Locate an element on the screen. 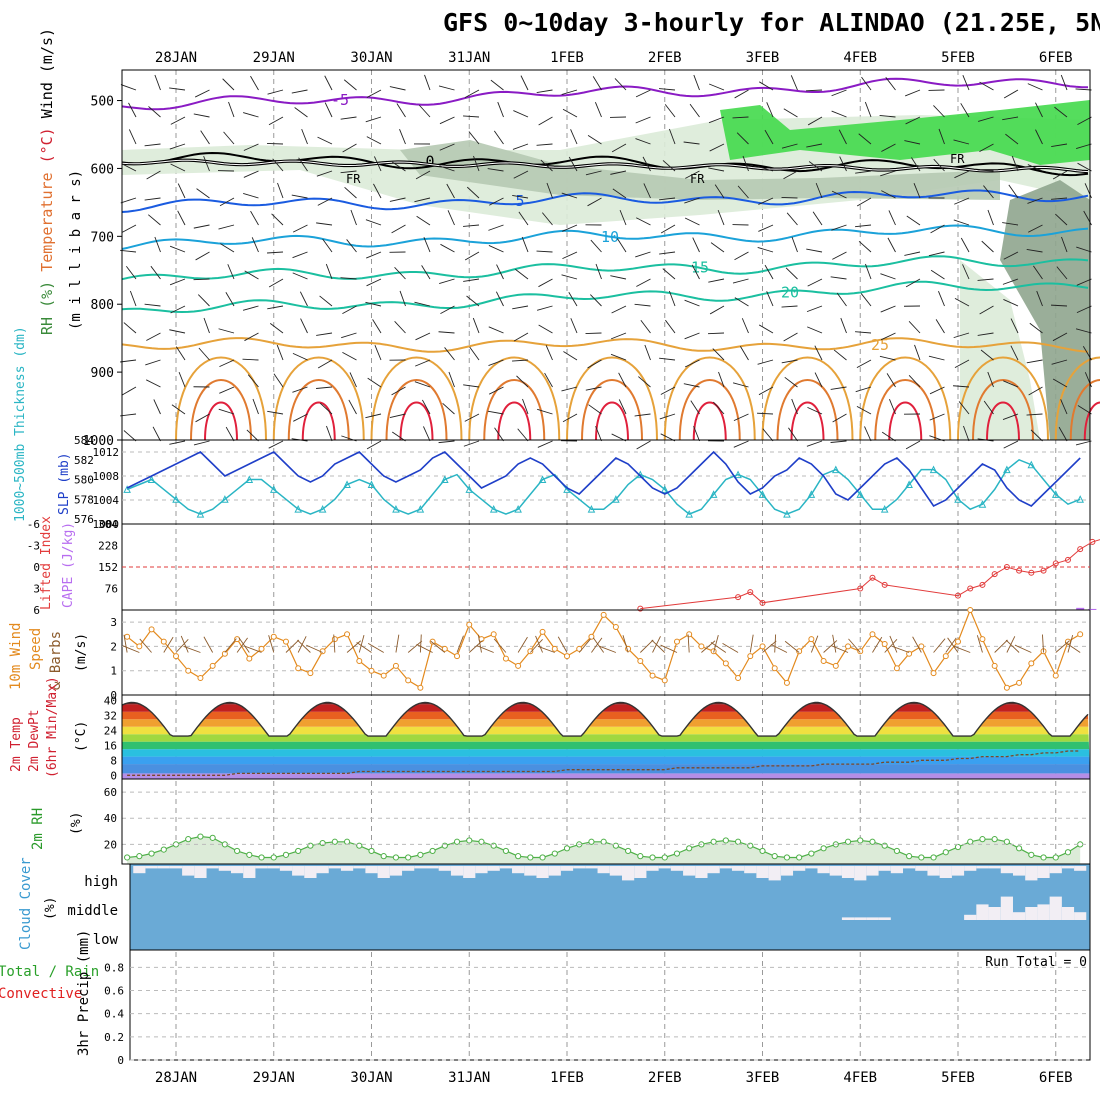 The height and width of the screenshot is (1100, 1100). bottom-x-tick-label: 28JAN is located at coordinates (176, 1078).